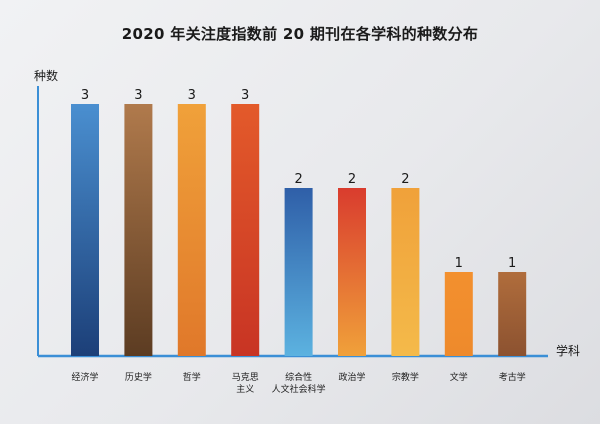 This screenshot has width=600, height=424. What do you see at coordinates (245, 389) in the screenshot?
I see `tick-label: 主义` at bounding box center [245, 389].